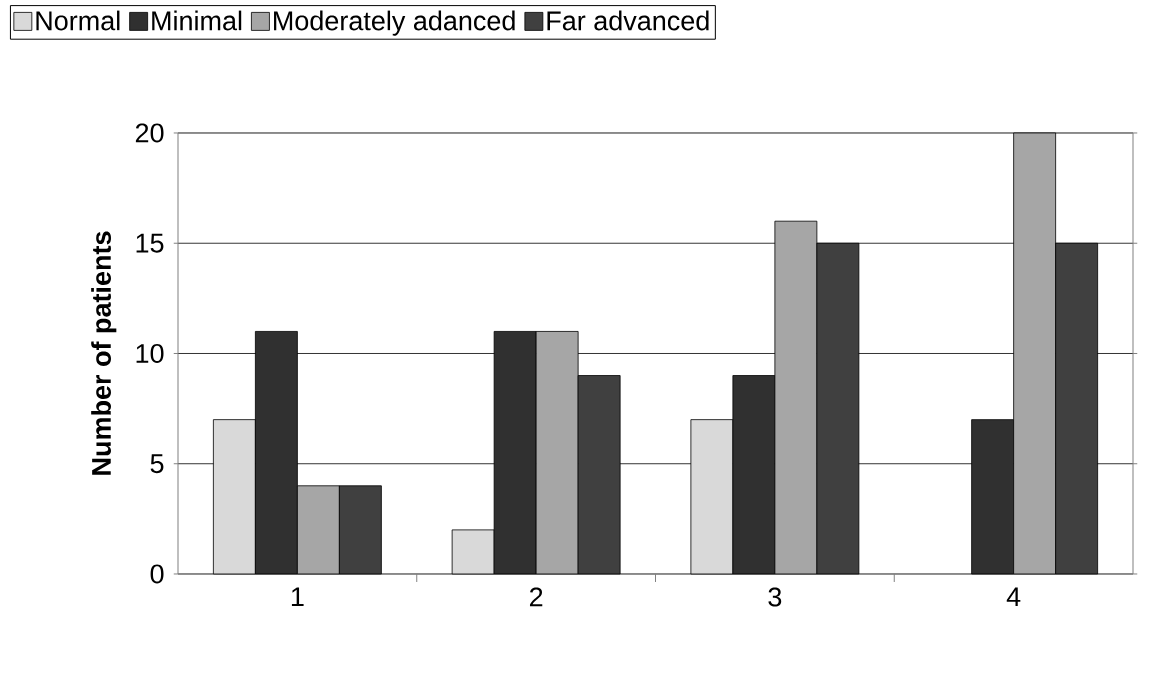 This screenshot has width=1150, height=674. Describe the element at coordinates (104, 353) in the screenshot. I see `y-axis-title: Number of patients` at that location.